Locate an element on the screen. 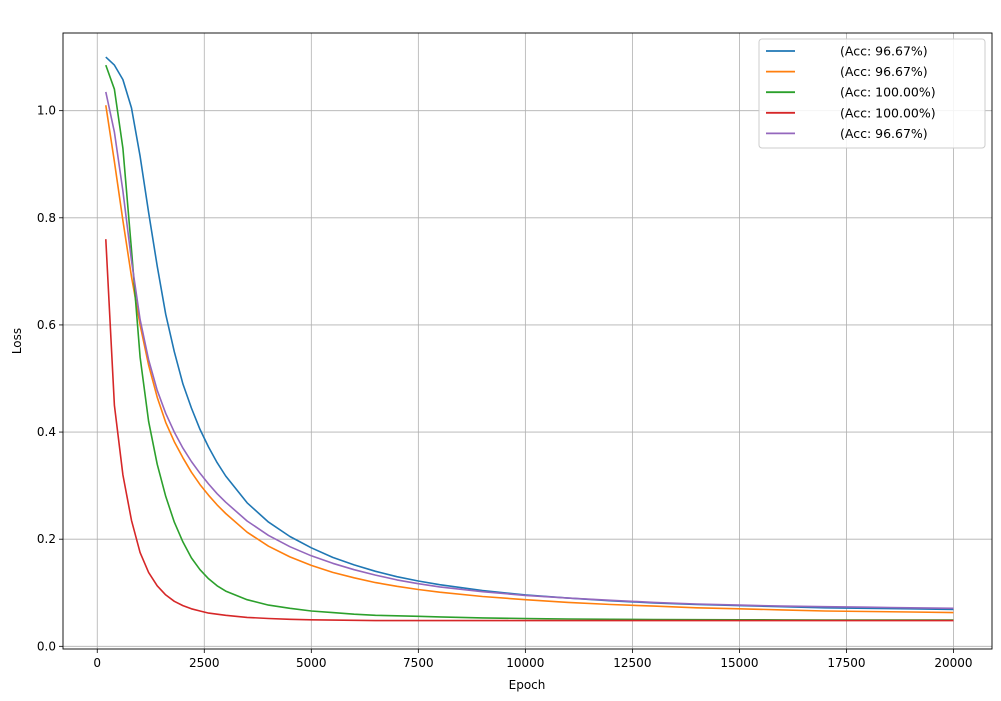 The height and width of the screenshot is (701, 1001). y-tick-label: 1.0 is located at coordinates (46, 111).